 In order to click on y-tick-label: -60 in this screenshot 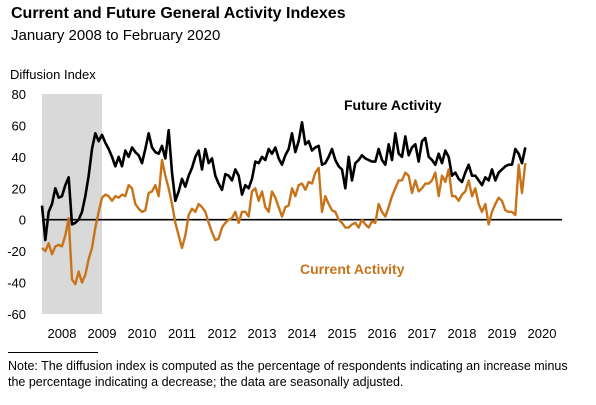, I will do `click(16, 314)`.